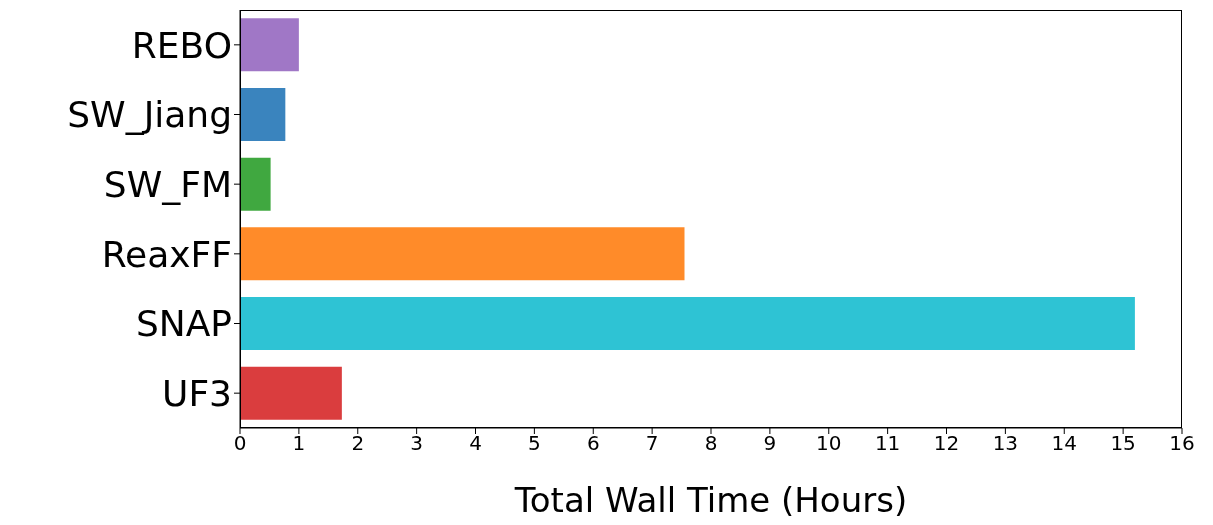 Image resolution: width=1213 pixels, height=525 pixels. I want to click on x-tick-label: 0, so click(240, 443).